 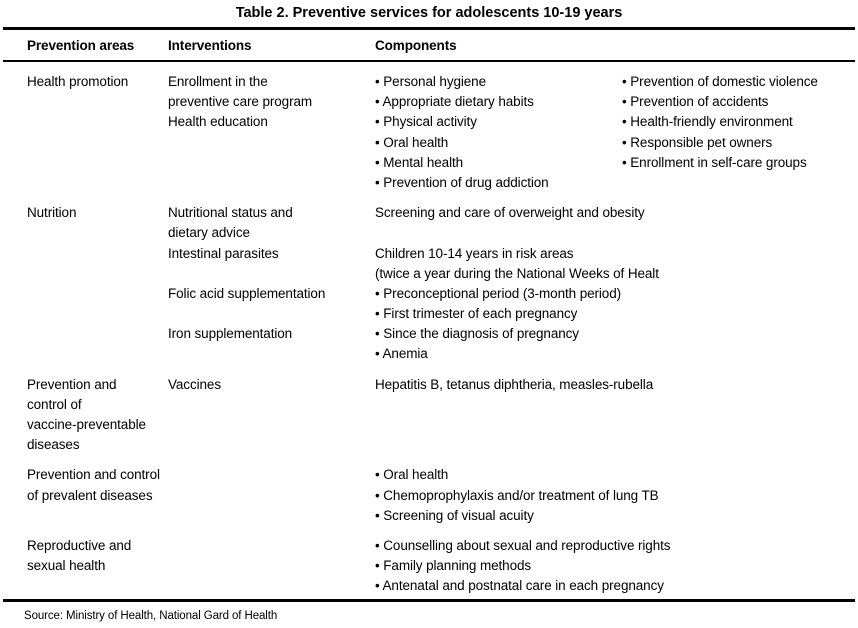 I want to click on column-header-prevention-areas: Prevention areas, so click(x=81, y=45).